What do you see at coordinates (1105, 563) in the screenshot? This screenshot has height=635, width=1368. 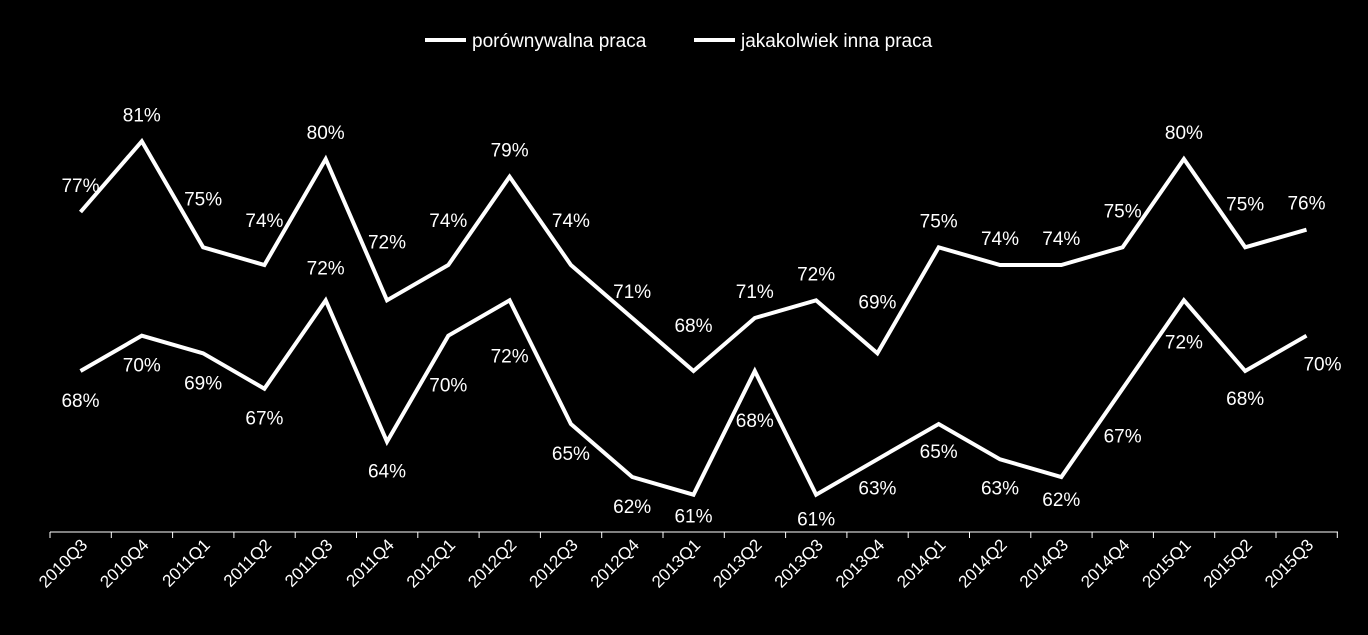 I see `x-tick-label: 2014Q4` at bounding box center [1105, 563].